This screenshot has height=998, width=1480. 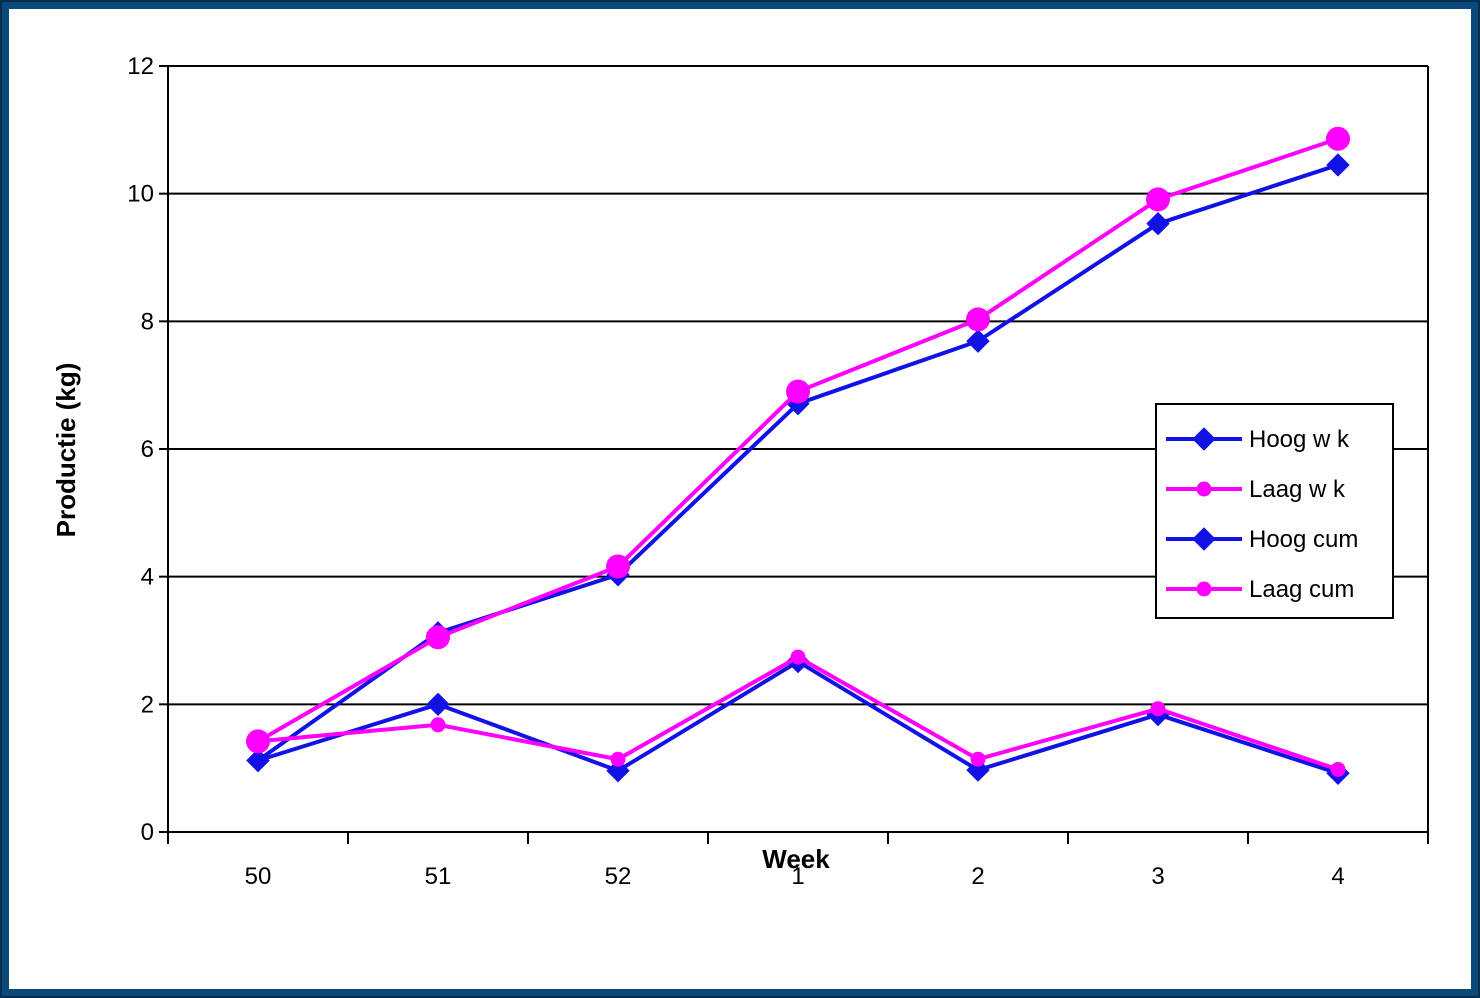 I want to click on x-tick-label-50: 50, so click(x=258, y=876).